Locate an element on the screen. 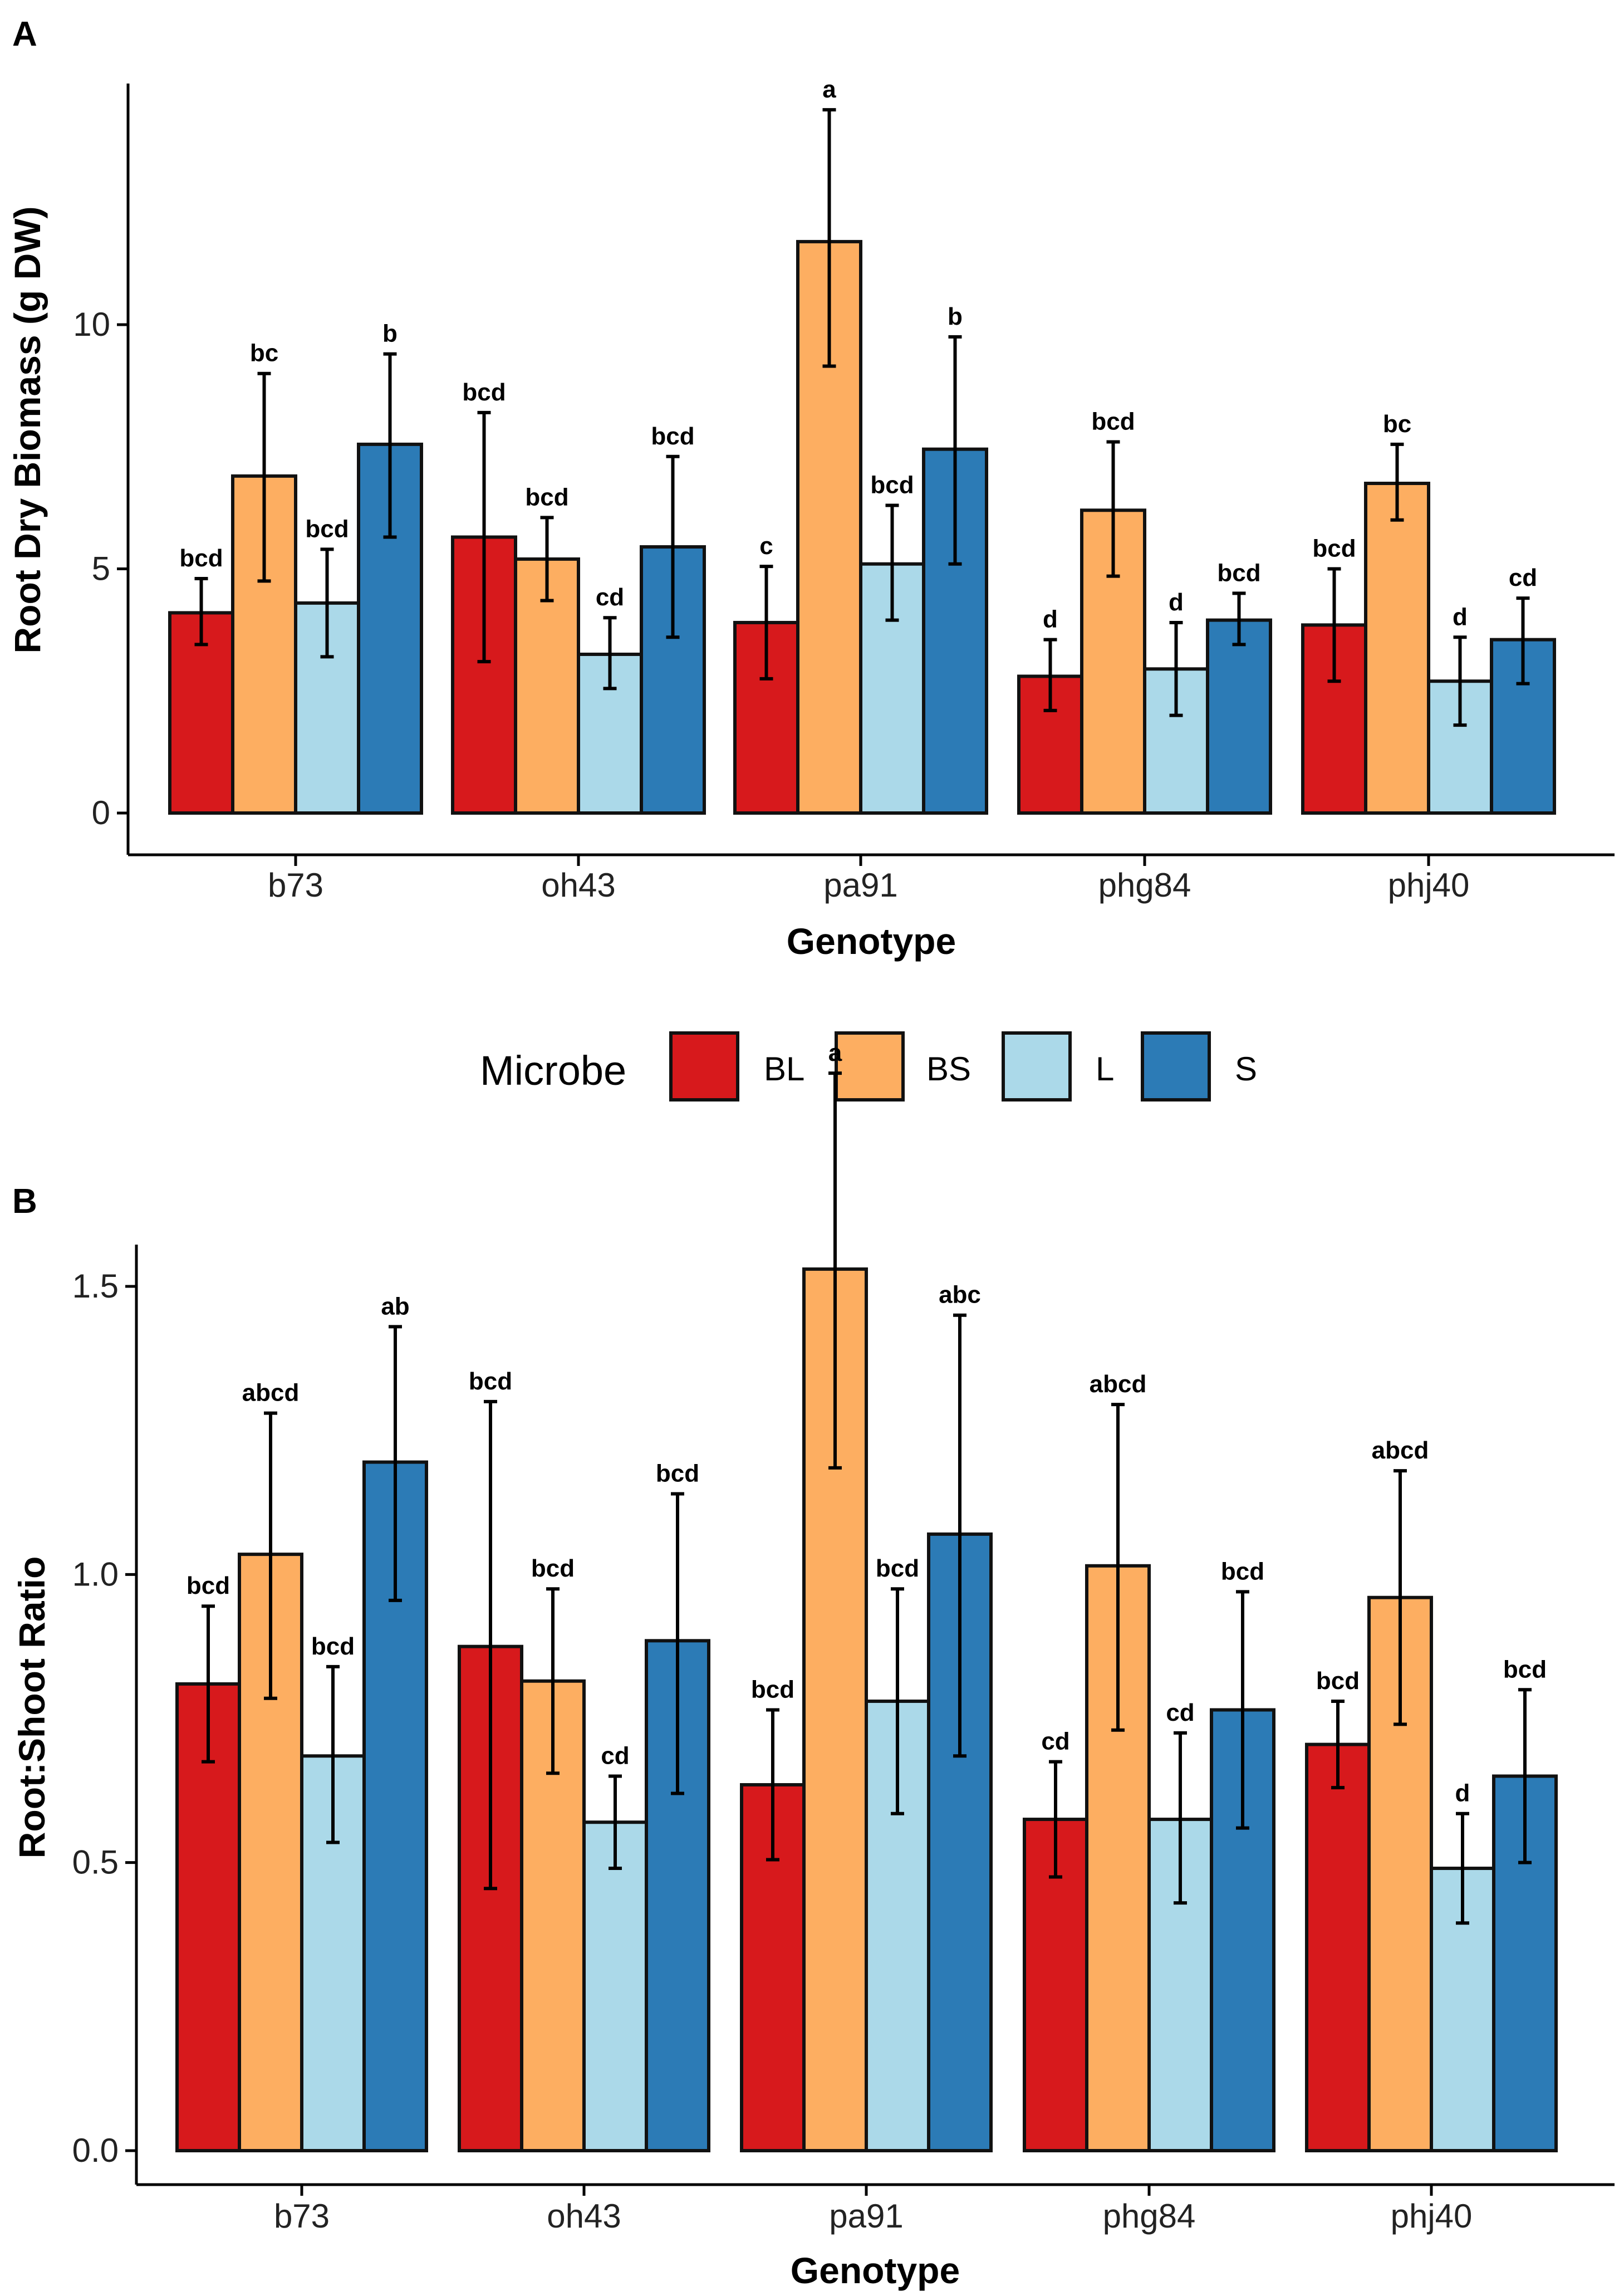  panel-a-x-ticks: b73 oh43 pa91 phg84 phj40 is located at coordinates (869, 879).